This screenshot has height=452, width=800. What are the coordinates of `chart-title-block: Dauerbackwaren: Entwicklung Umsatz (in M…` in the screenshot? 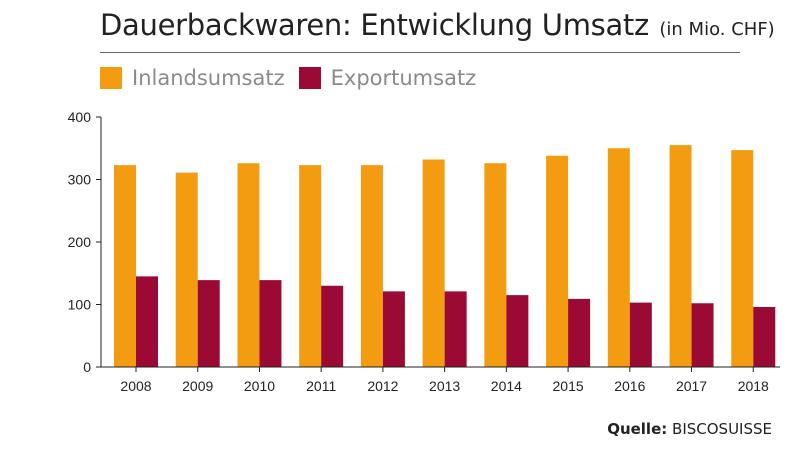 It's located at (437, 25).